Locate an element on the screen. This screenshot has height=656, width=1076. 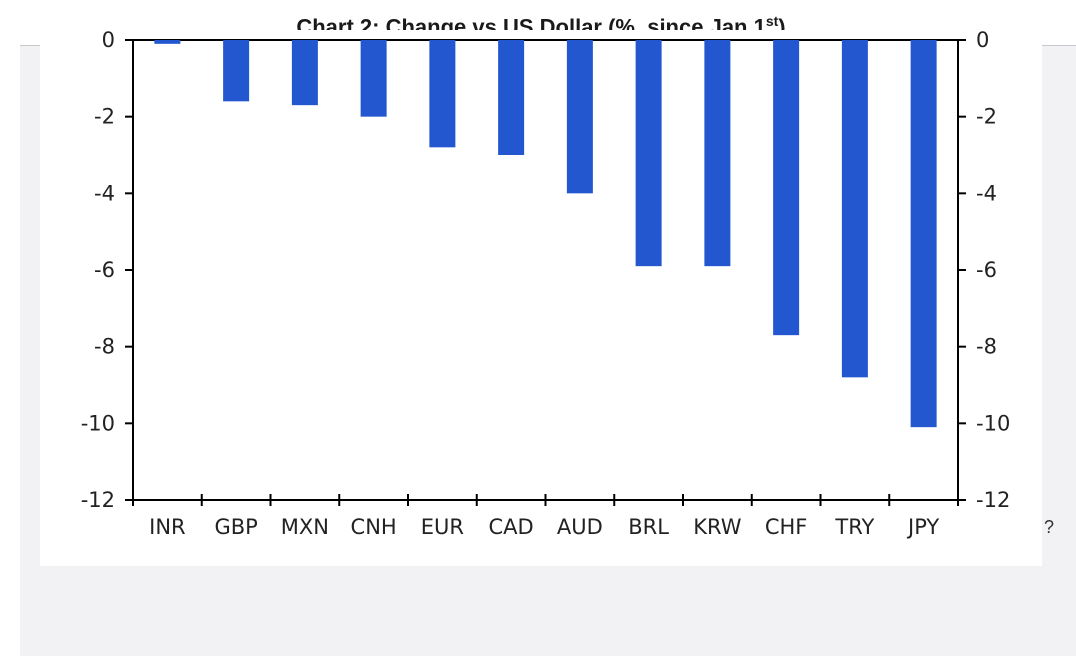
y-tick-label-left: -2 is located at coordinates (104, 117).